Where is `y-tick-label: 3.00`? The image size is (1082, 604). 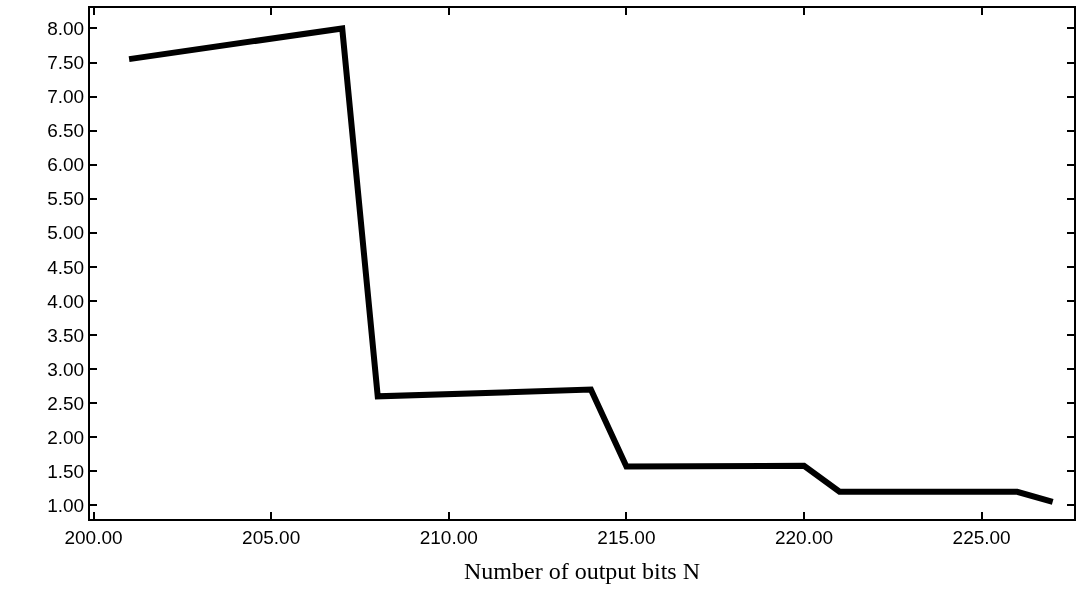 y-tick-label: 3.00 is located at coordinates (66, 369).